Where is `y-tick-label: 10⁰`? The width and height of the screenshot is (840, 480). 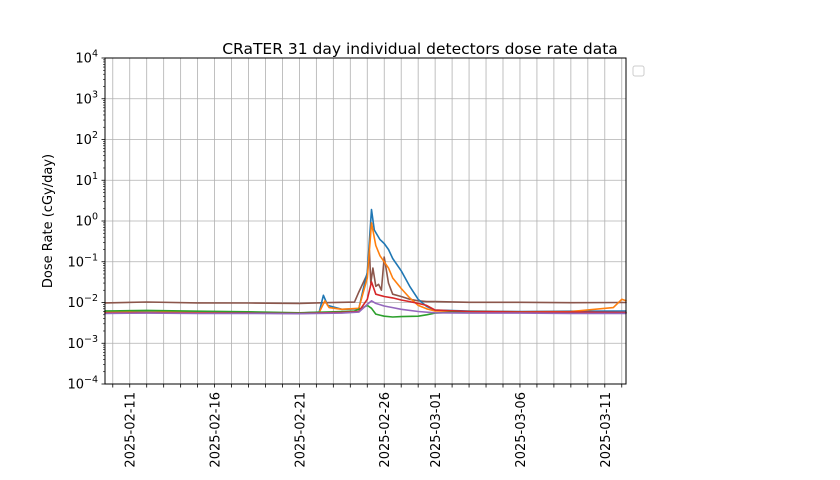
y-tick-label: 10⁰ is located at coordinates (86, 221).